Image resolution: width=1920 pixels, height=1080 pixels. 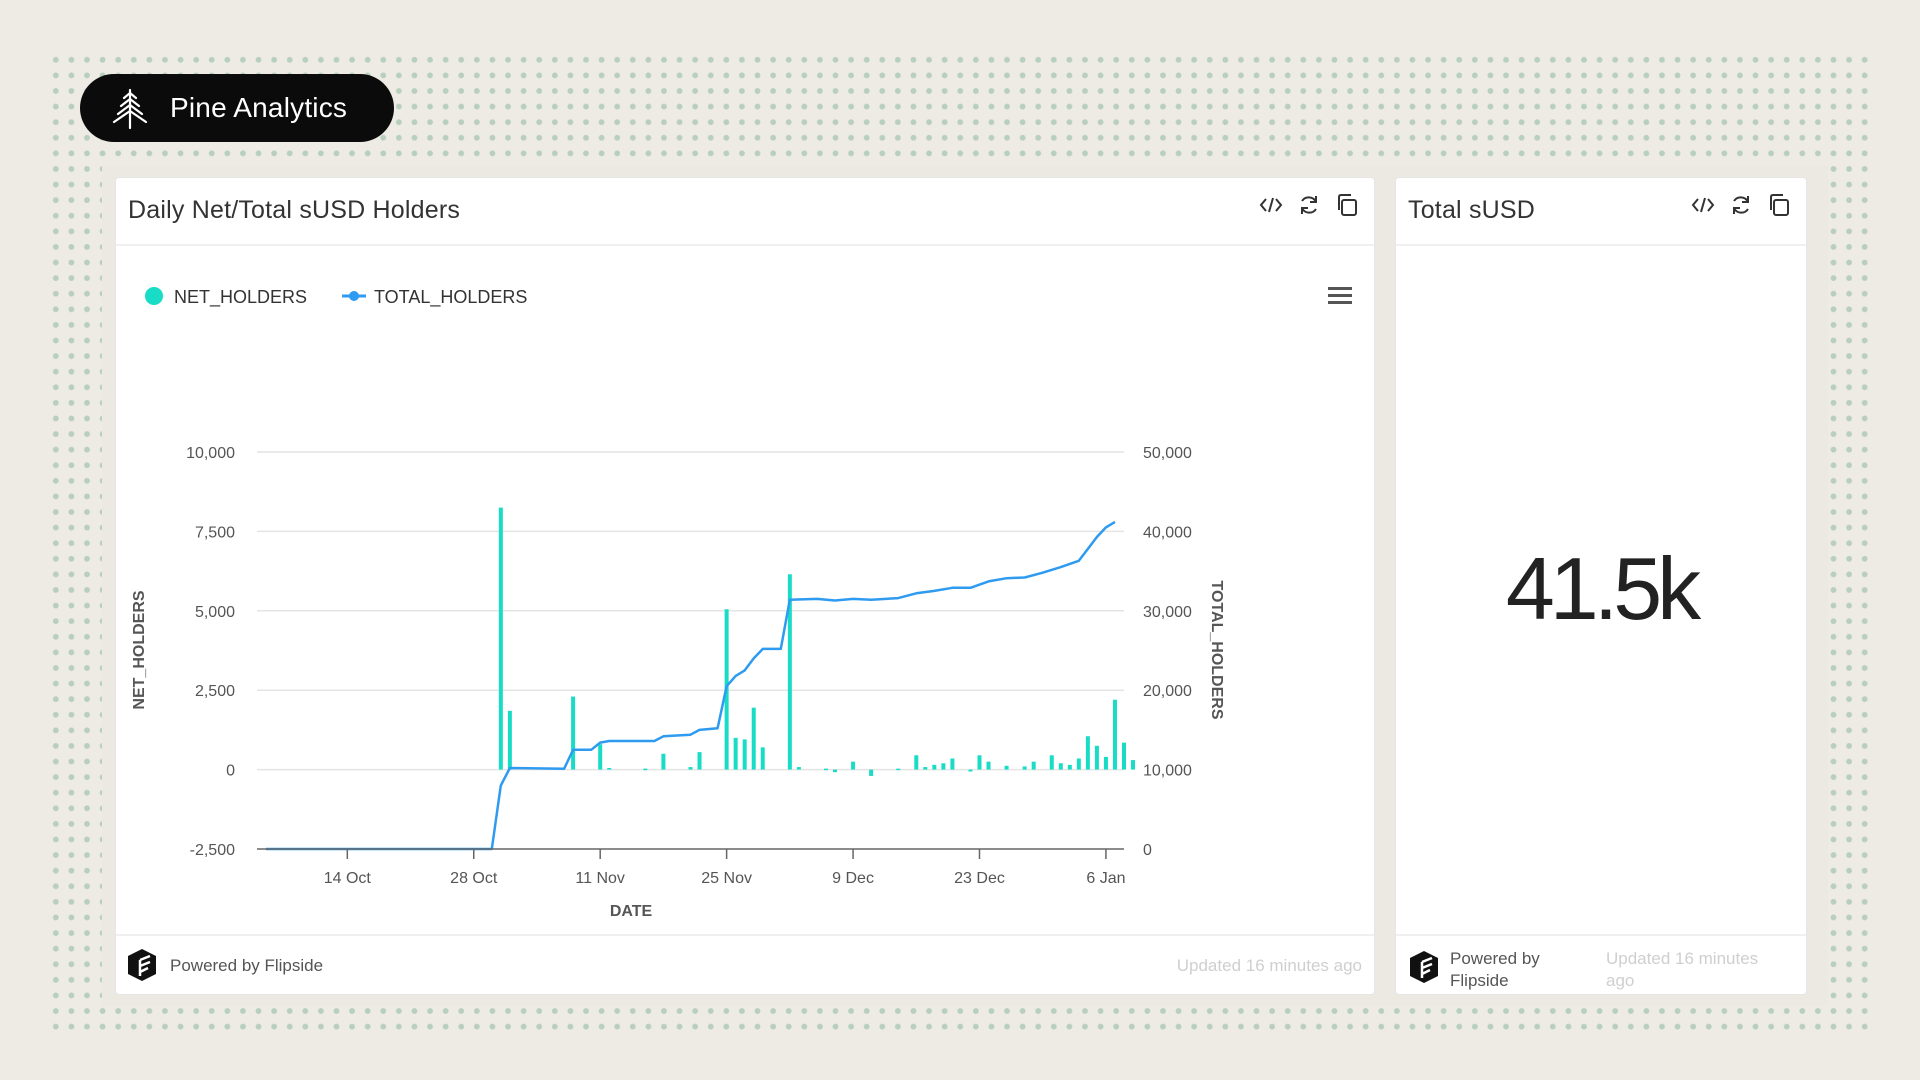 I want to click on x-tick-label: 14 Oct, so click(x=348, y=878).